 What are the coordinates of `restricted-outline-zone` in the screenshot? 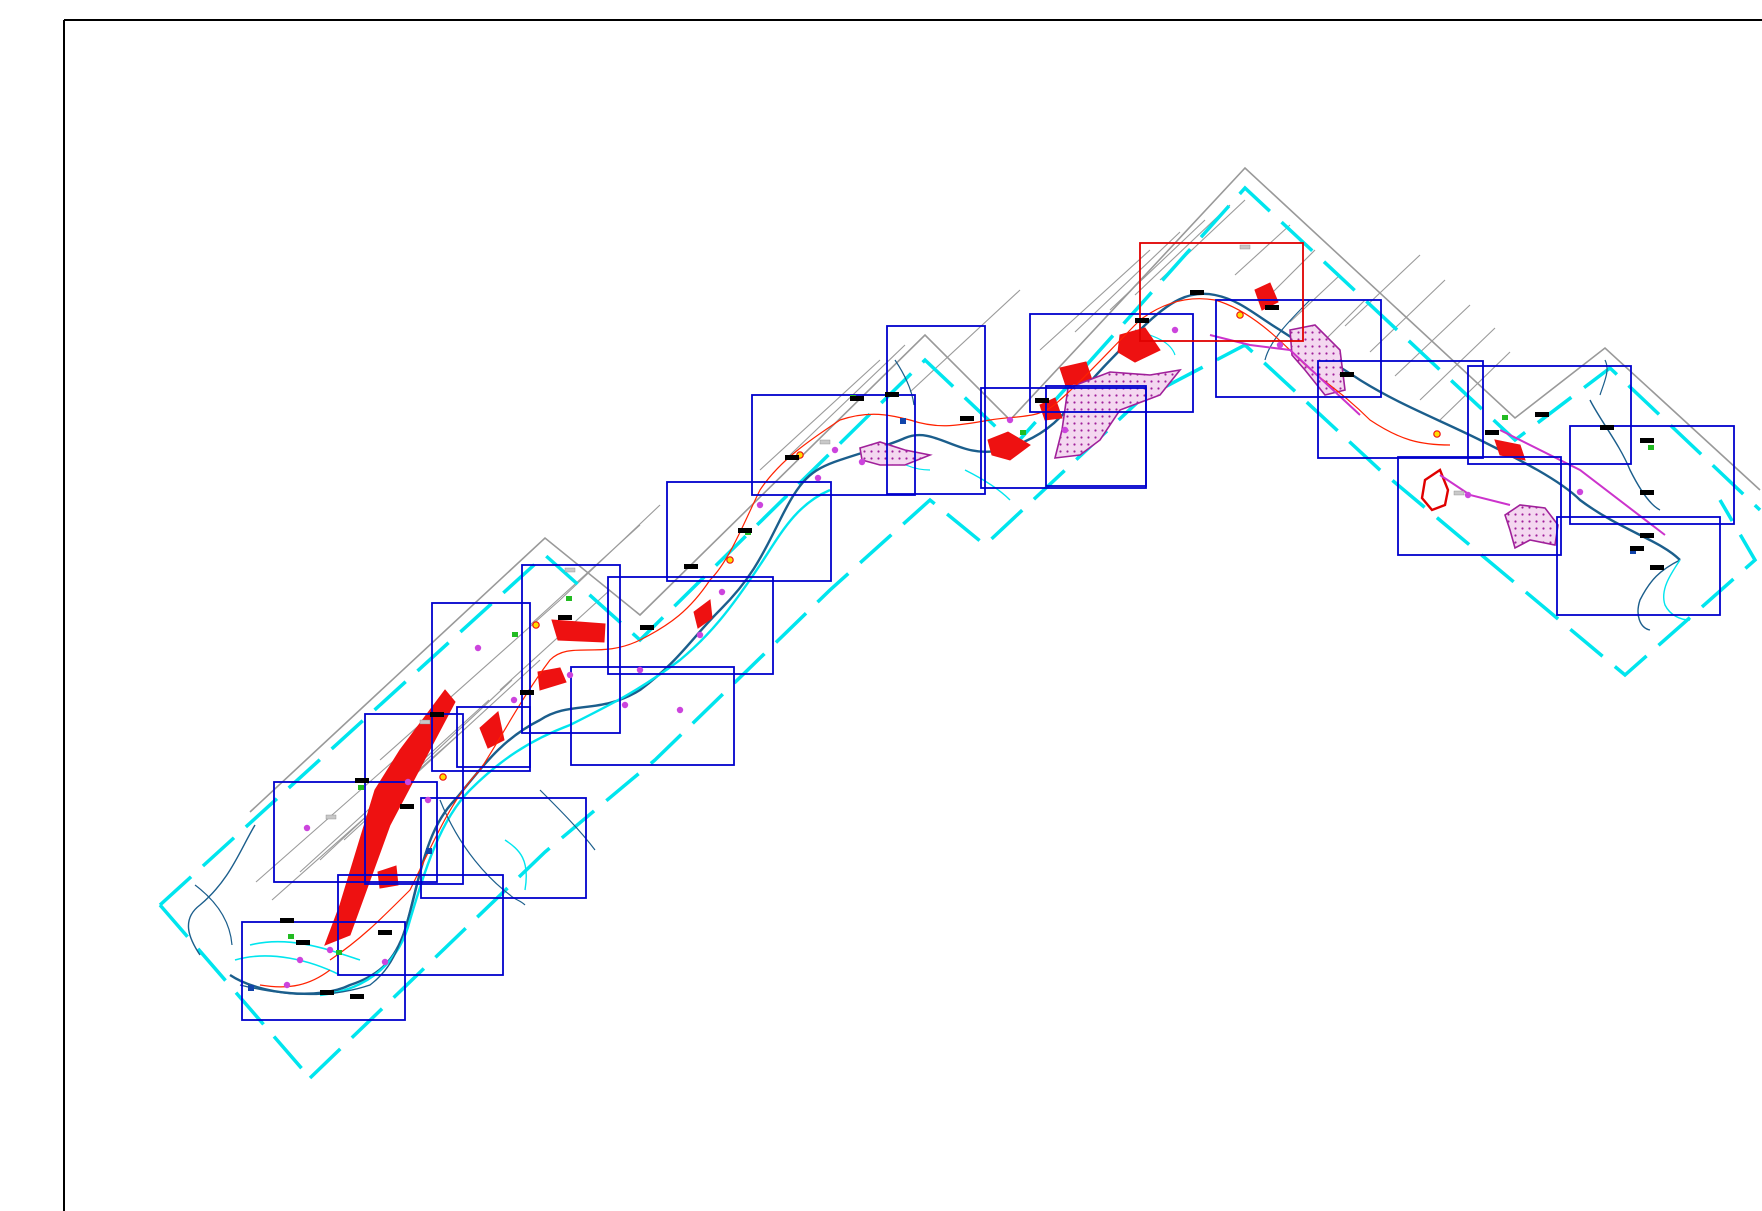 It's located at (1435, 490).